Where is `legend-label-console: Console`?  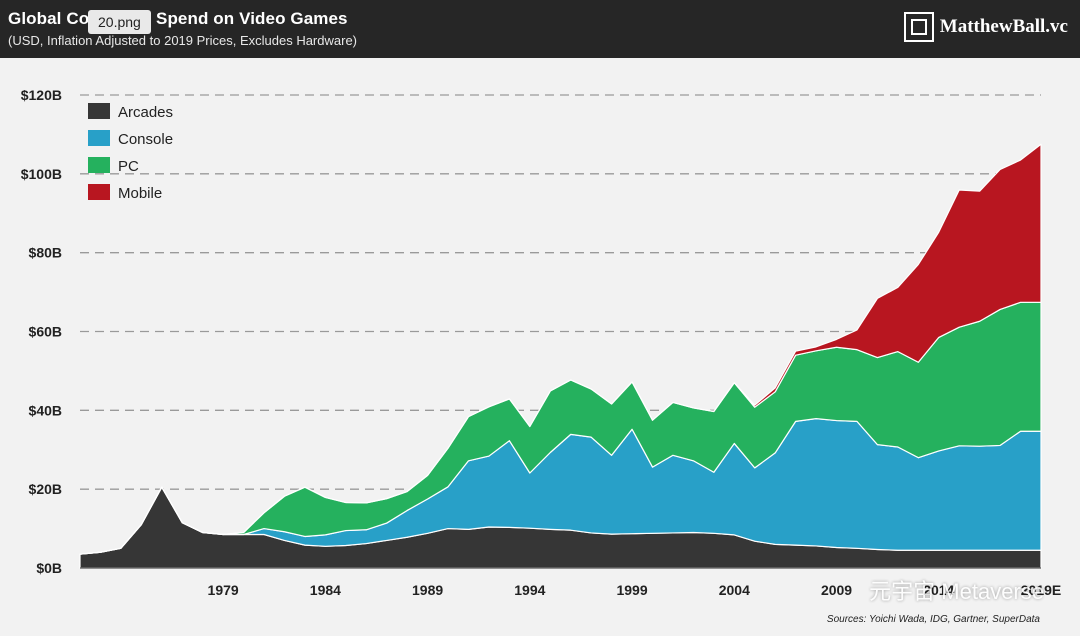 legend-label-console: Console is located at coordinates (145, 139).